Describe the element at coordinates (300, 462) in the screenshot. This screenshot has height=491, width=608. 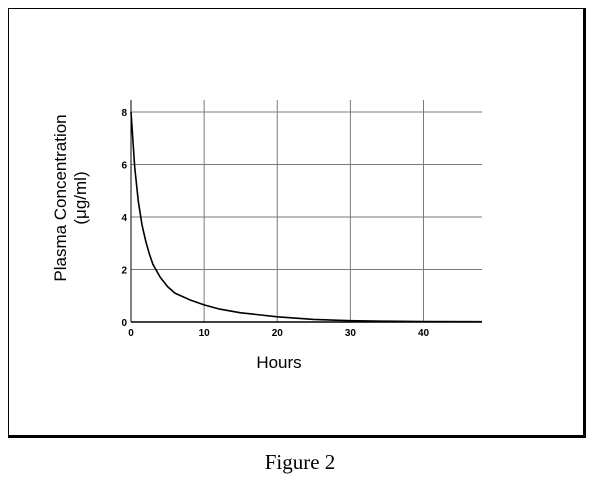
I see `figure-caption: Figure 2` at that location.